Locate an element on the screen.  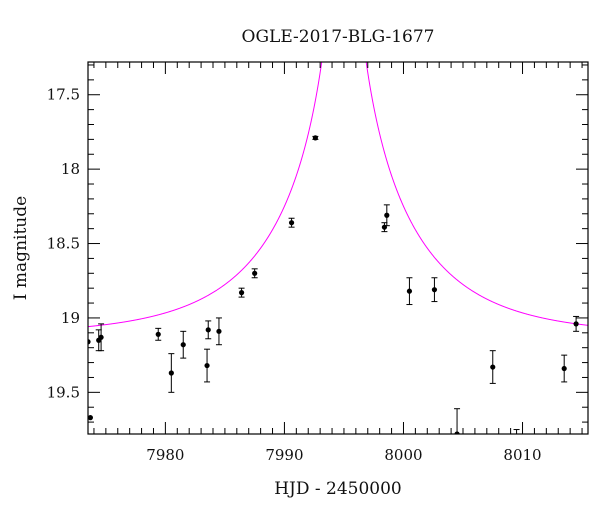
x-tick-label: 7990 is located at coordinates (284, 455).